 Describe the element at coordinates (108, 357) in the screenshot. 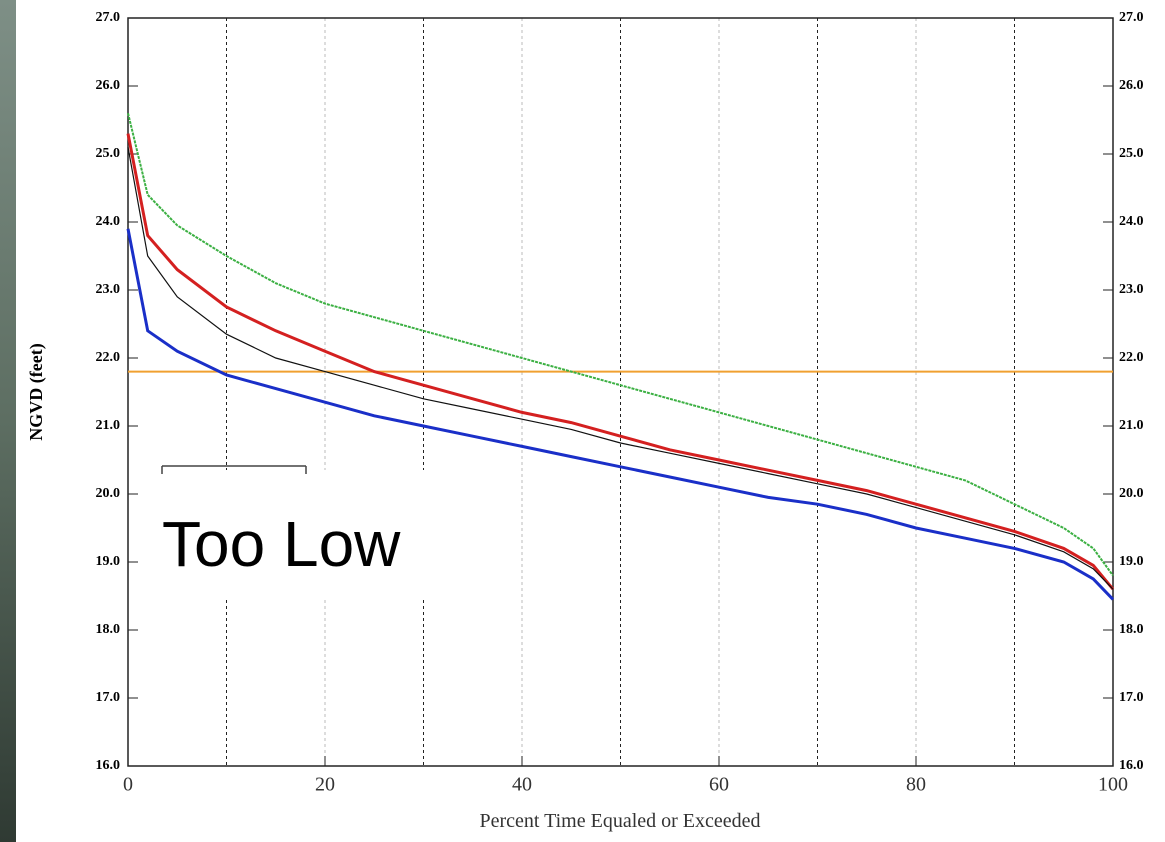

I see `y-tick-label: 22.0` at that location.